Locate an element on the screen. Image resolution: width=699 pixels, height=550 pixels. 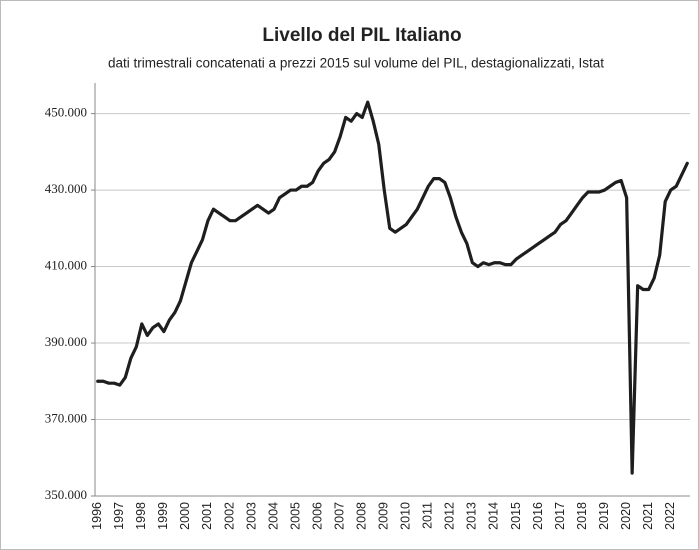
x-tick-label: 1999 is located at coordinates (163, 516).